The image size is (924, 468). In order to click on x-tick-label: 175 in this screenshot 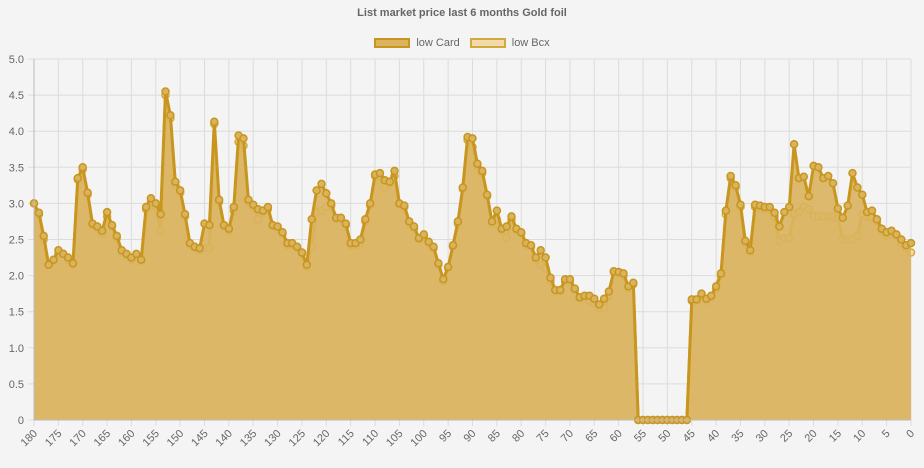, I will do `click(53, 438)`.